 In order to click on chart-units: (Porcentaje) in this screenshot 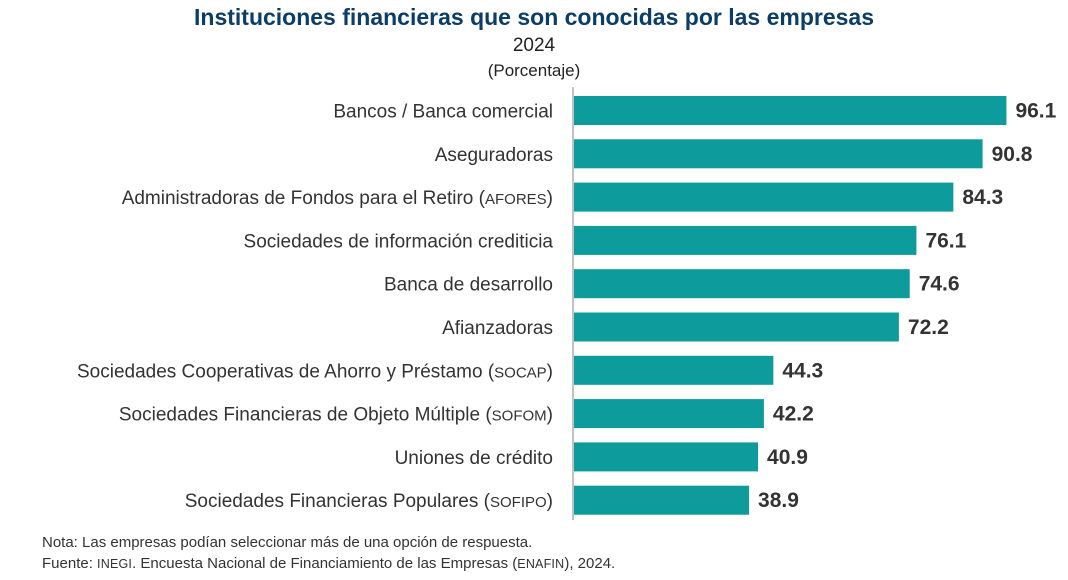, I will do `click(534, 70)`.